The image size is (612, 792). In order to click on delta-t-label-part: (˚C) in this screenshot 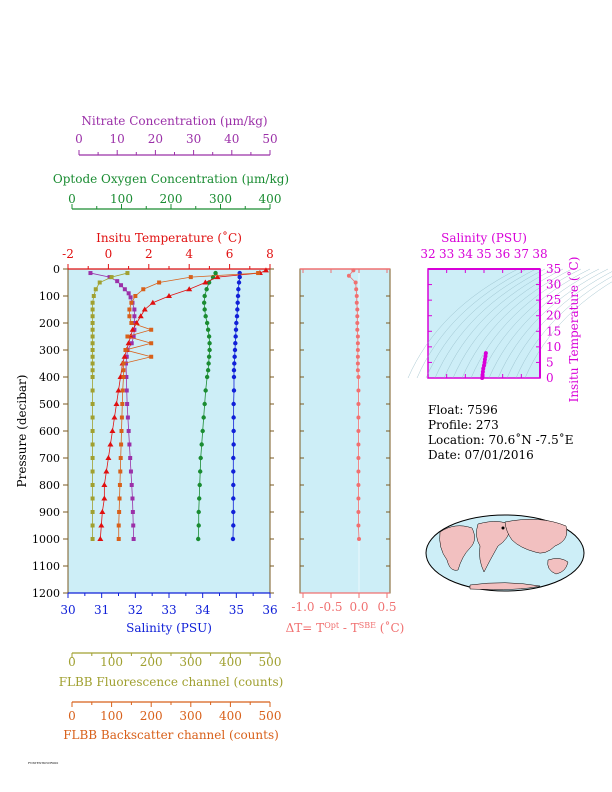, I will do `click(390, 627)`.